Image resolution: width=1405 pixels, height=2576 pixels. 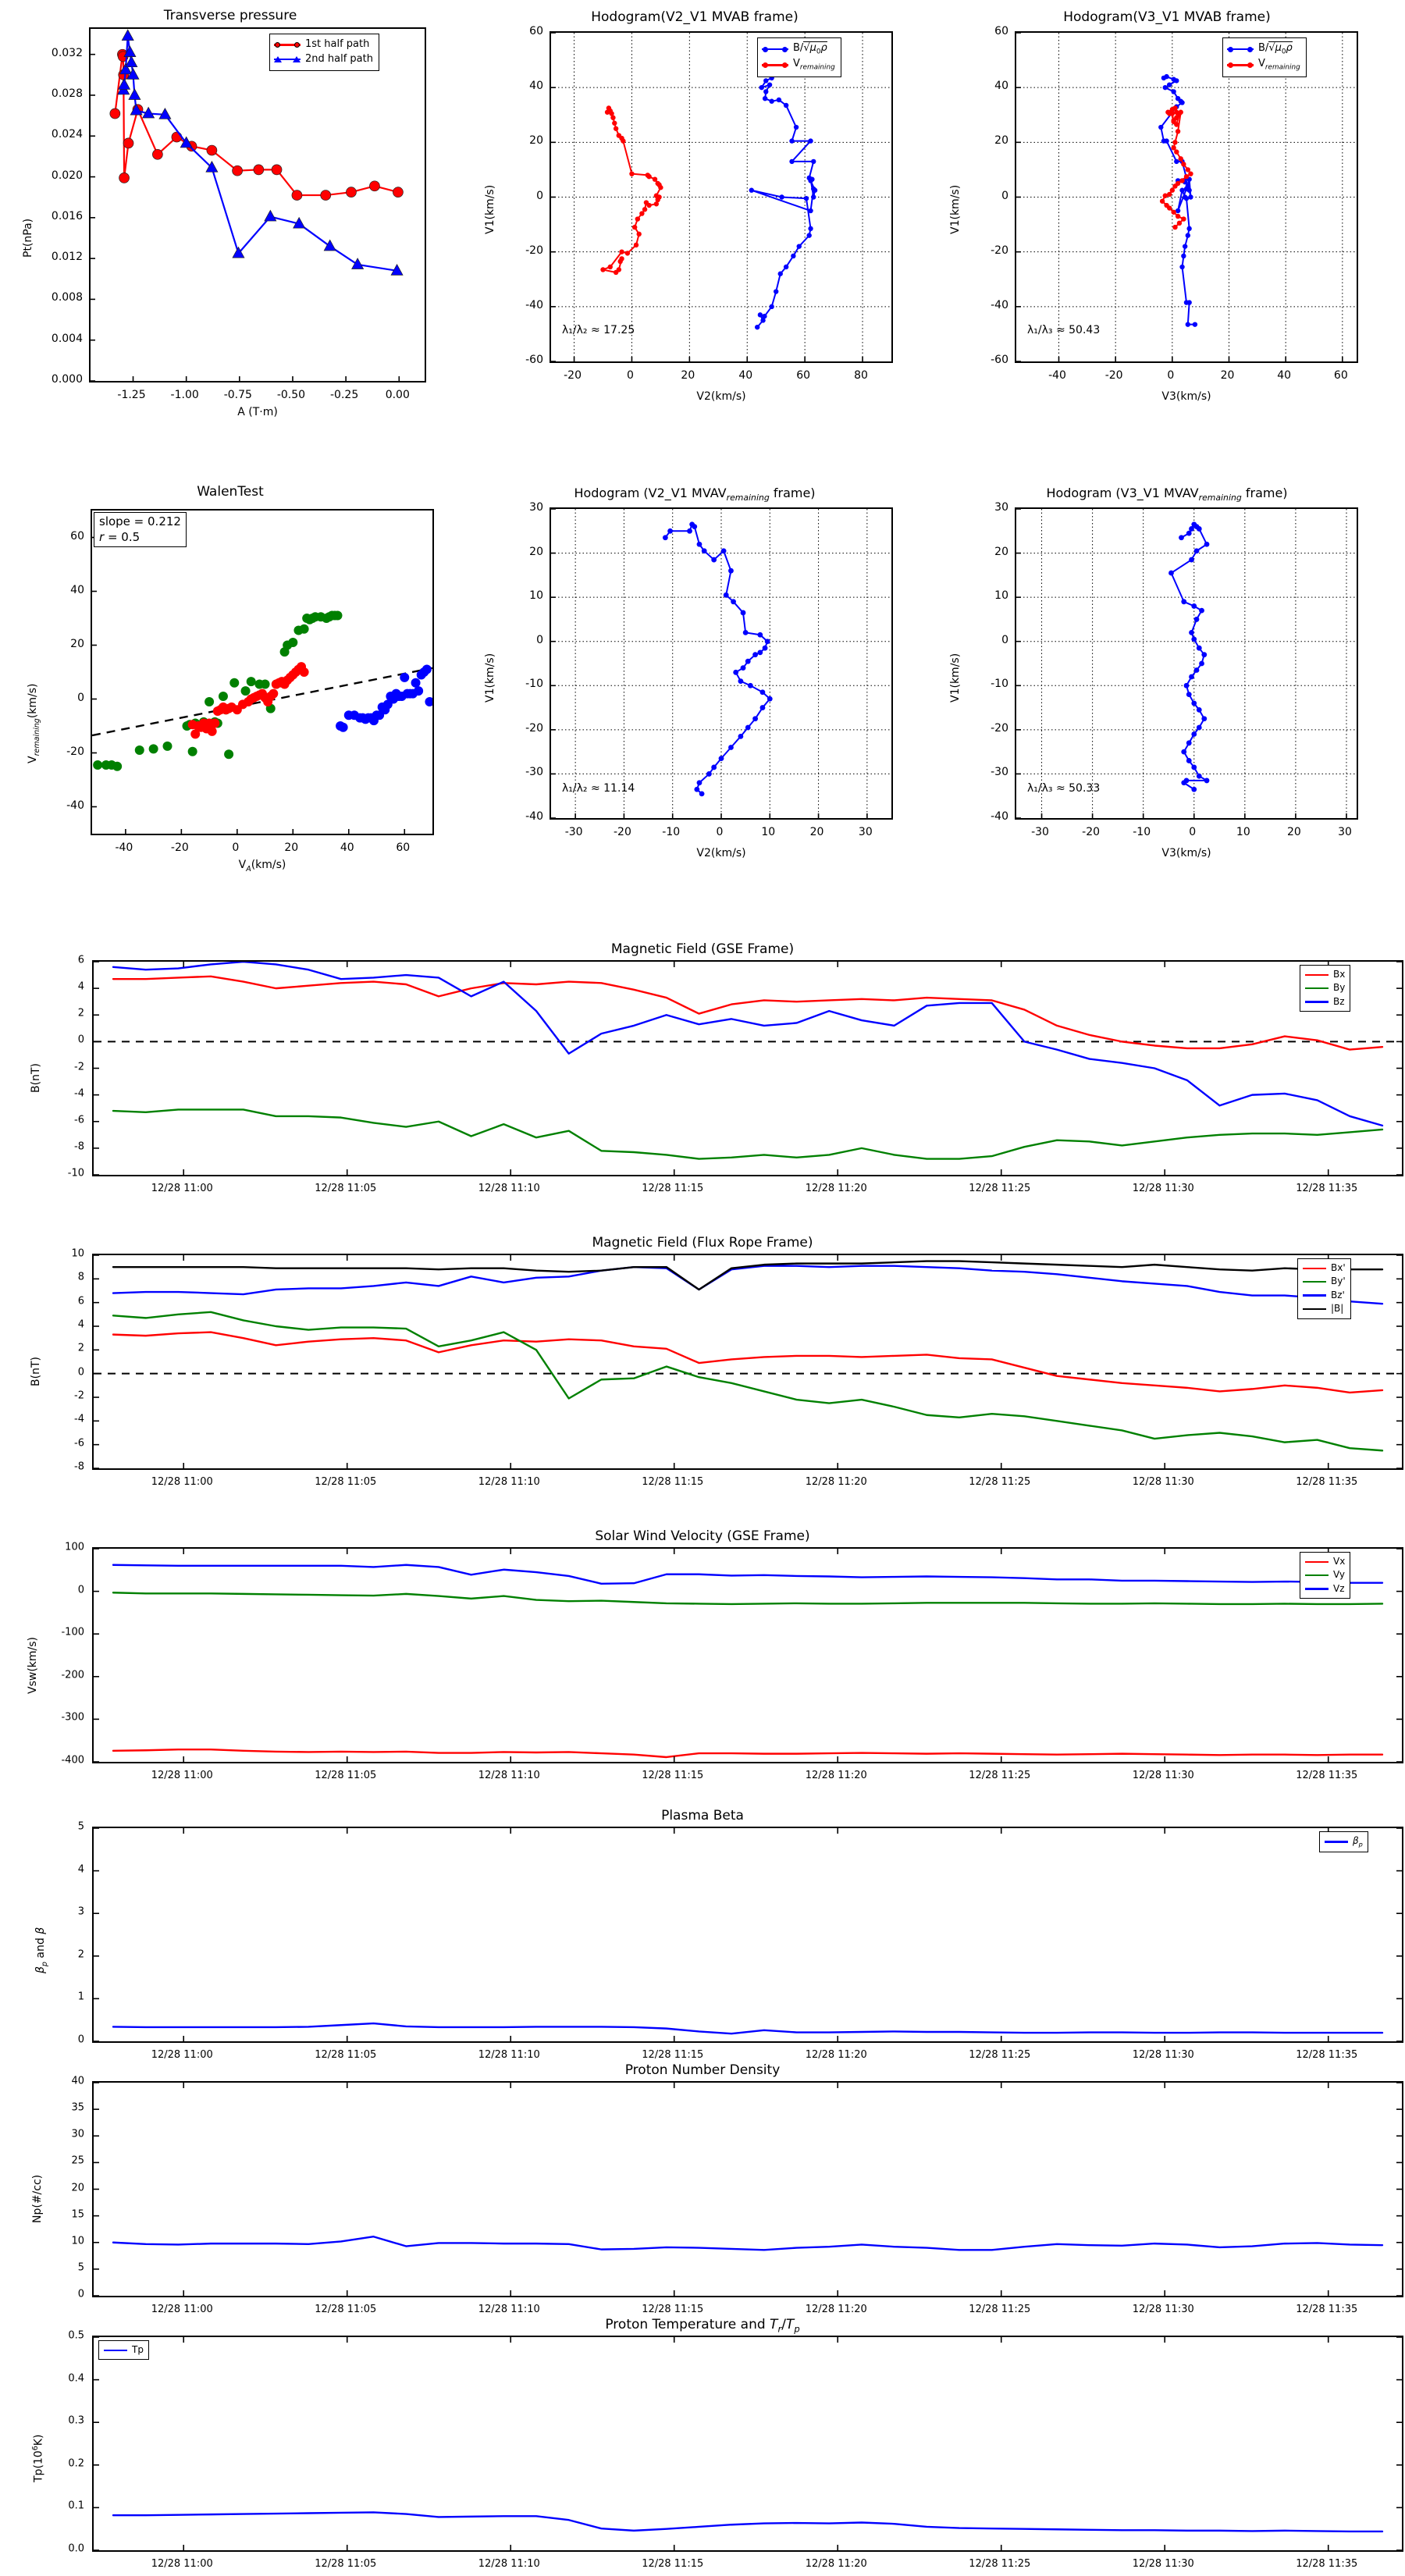 I want to click on legend-proton-temperature: Tp, so click(x=123, y=2350).